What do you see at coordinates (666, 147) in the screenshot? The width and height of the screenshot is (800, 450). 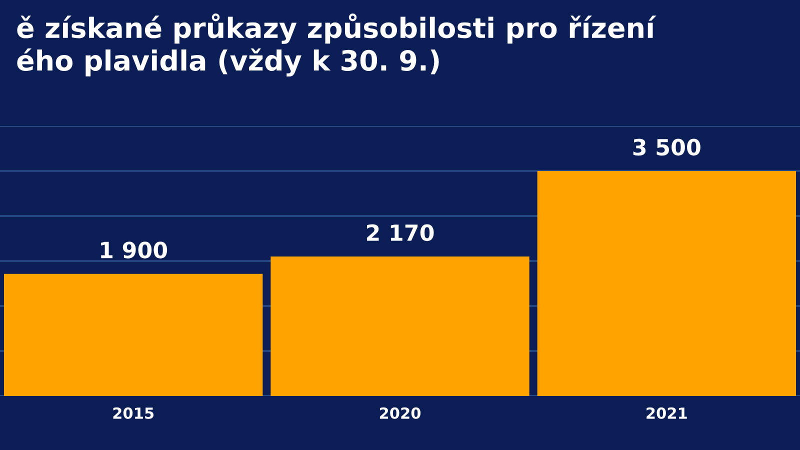 I see `data-label: 3 500` at bounding box center [666, 147].